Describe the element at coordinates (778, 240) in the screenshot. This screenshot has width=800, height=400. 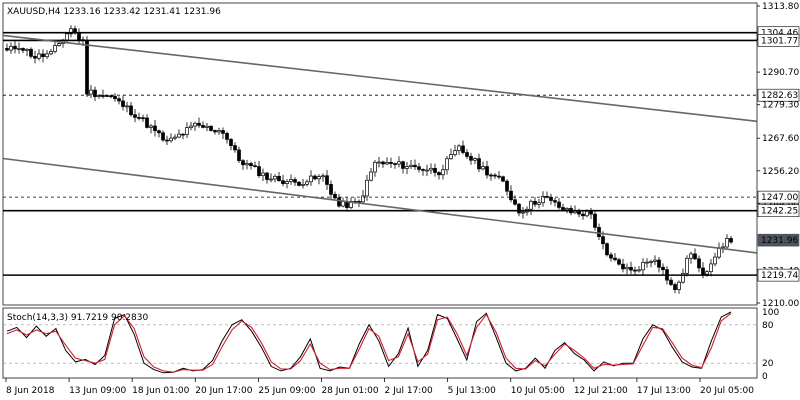
I see `price-tag-box` at that location.